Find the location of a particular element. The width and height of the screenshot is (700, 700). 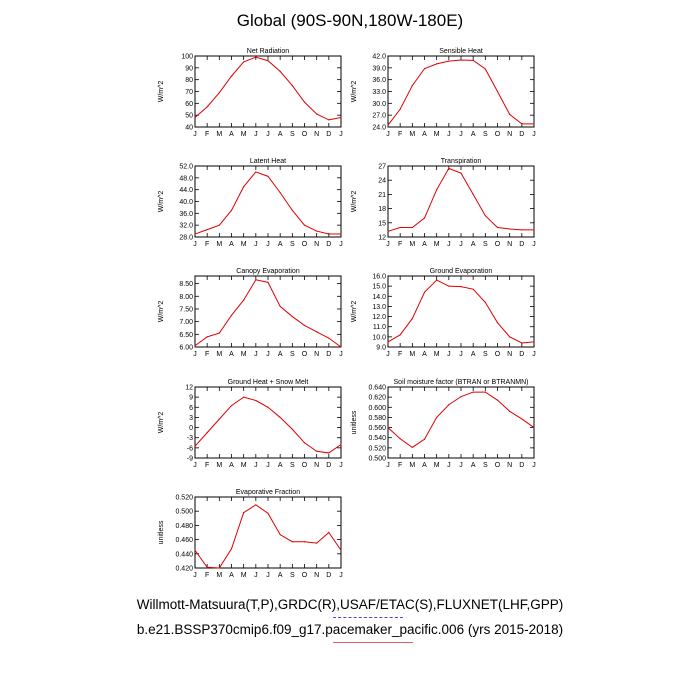

latent-heat-xtick-label: O is located at coordinates (305, 244).